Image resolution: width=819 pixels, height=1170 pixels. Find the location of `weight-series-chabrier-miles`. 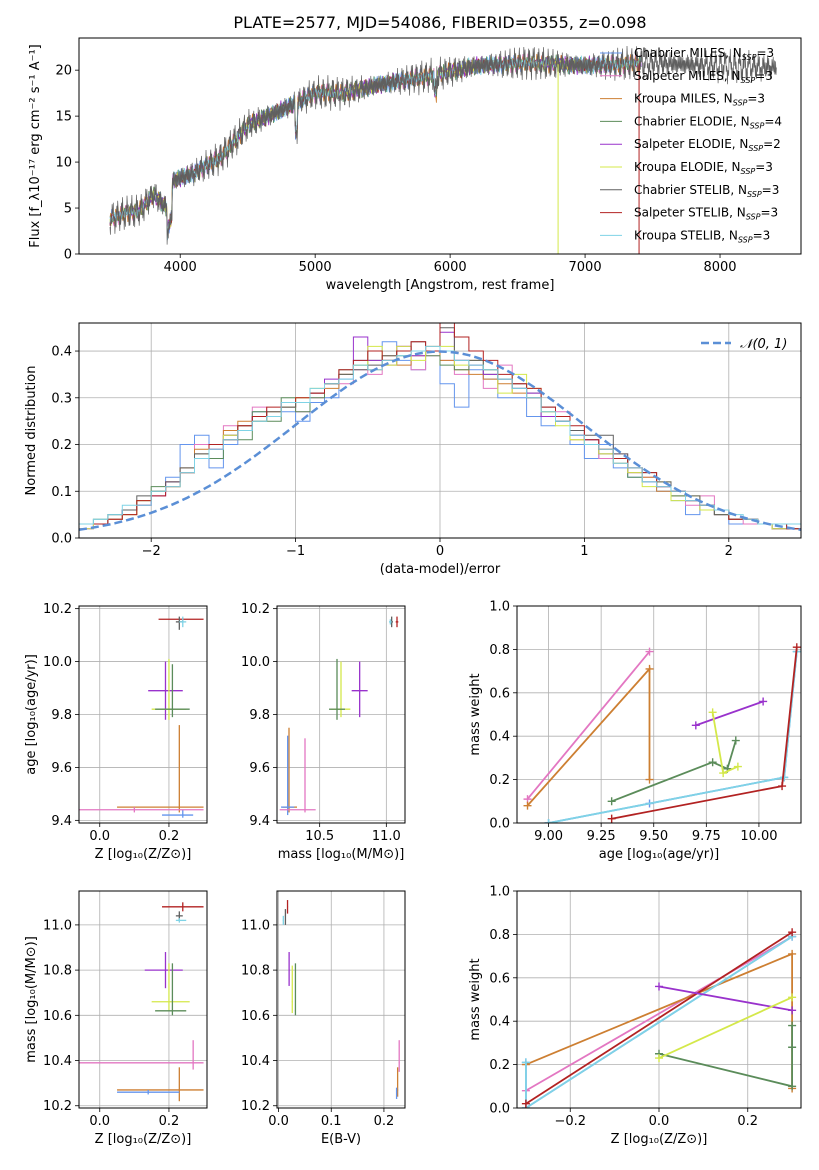

weight-series-chabrier-miles is located at coordinates (672, 735).